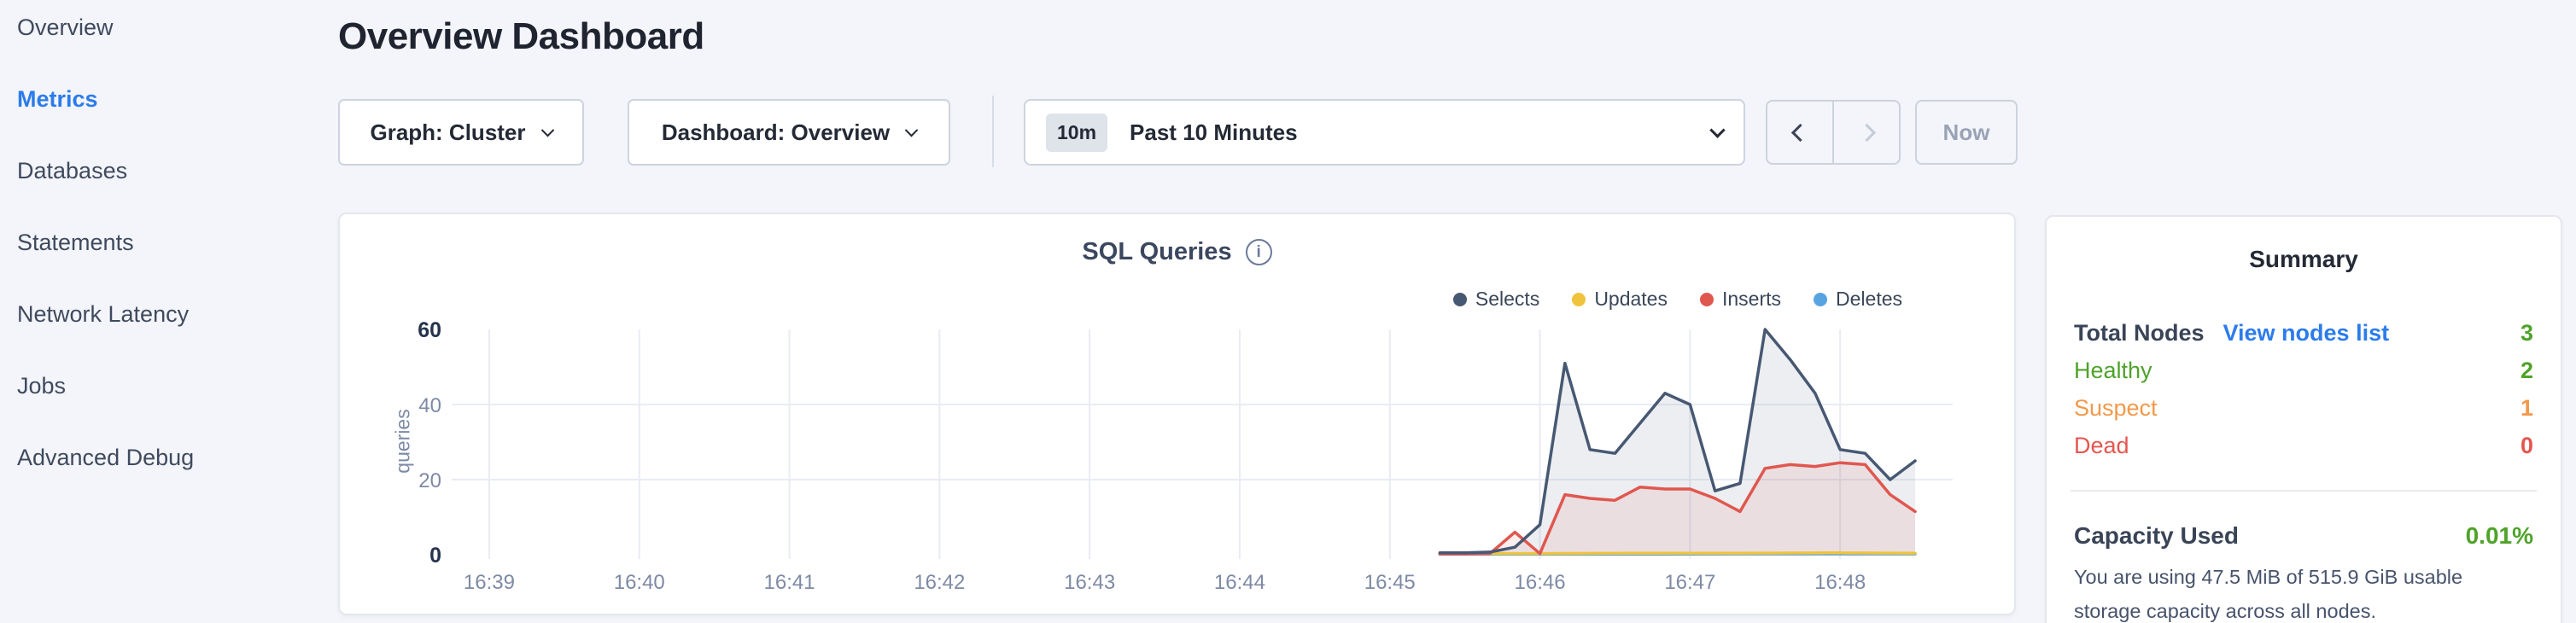 Image resolution: width=2576 pixels, height=623 pixels. Describe the element at coordinates (1214, 132) in the screenshot. I see `time-range-label: Past 10 Minutes` at that location.